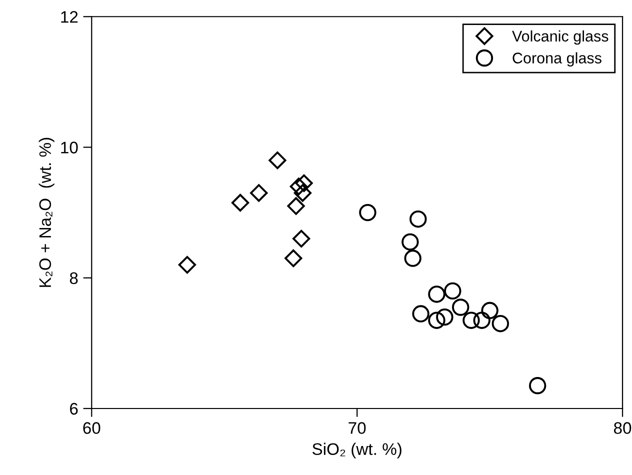 The image size is (632, 475). I want to click on x-tick-label: 70, so click(357, 428).